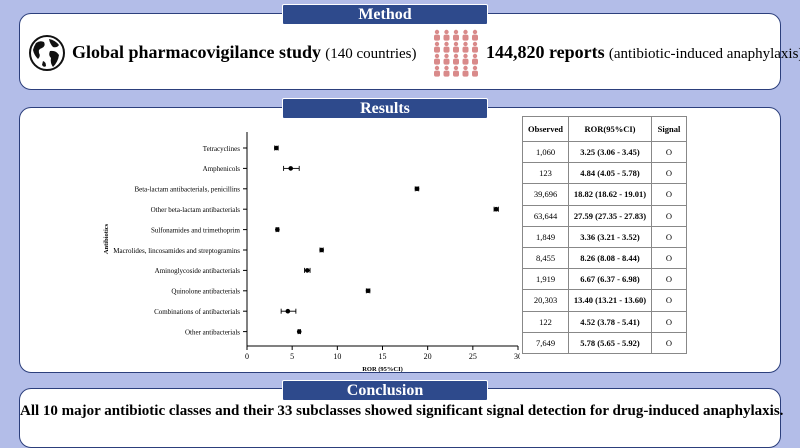  Describe the element at coordinates (610, 194) in the screenshot. I see `ror-cell: 18.82 (18.62 - 19.01)` at that location.